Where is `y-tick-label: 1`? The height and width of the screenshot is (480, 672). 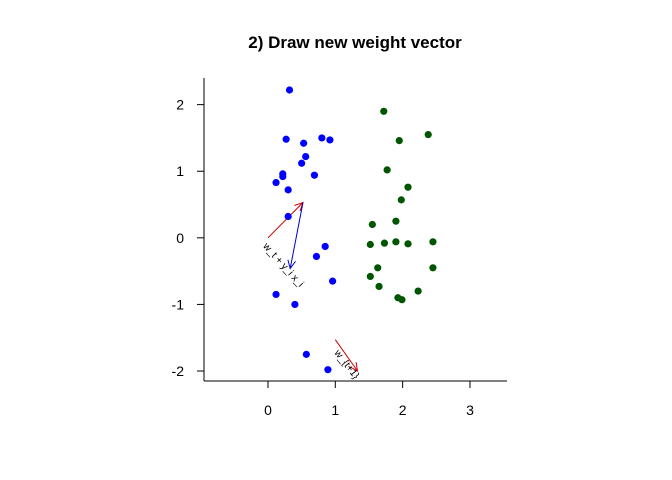
y-tick-label: 1 is located at coordinates (180, 171).